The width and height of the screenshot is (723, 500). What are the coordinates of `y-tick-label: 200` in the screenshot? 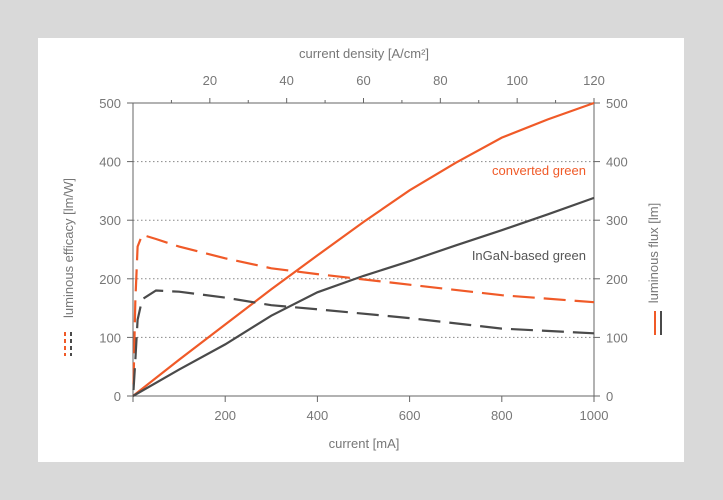 It's located at (110, 279).